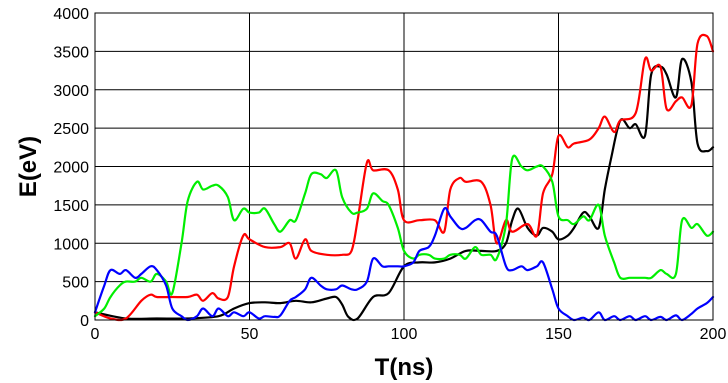 This screenshot has width=728, height=383. Describe the element at coordinates (75, 283) in the screenshot. I see `y-tick-label: 500` at that location.